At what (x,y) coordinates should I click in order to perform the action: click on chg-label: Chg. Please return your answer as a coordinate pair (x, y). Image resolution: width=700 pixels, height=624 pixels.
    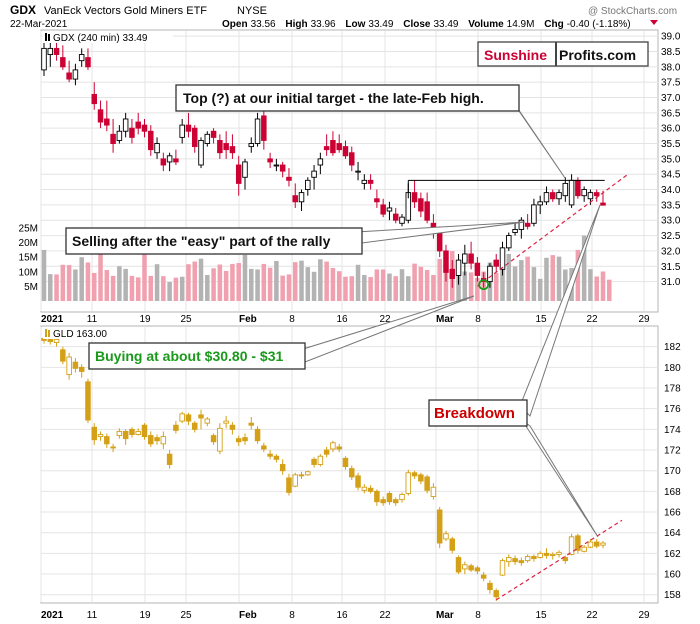
    Looking at the image, I should click on (553, 24).